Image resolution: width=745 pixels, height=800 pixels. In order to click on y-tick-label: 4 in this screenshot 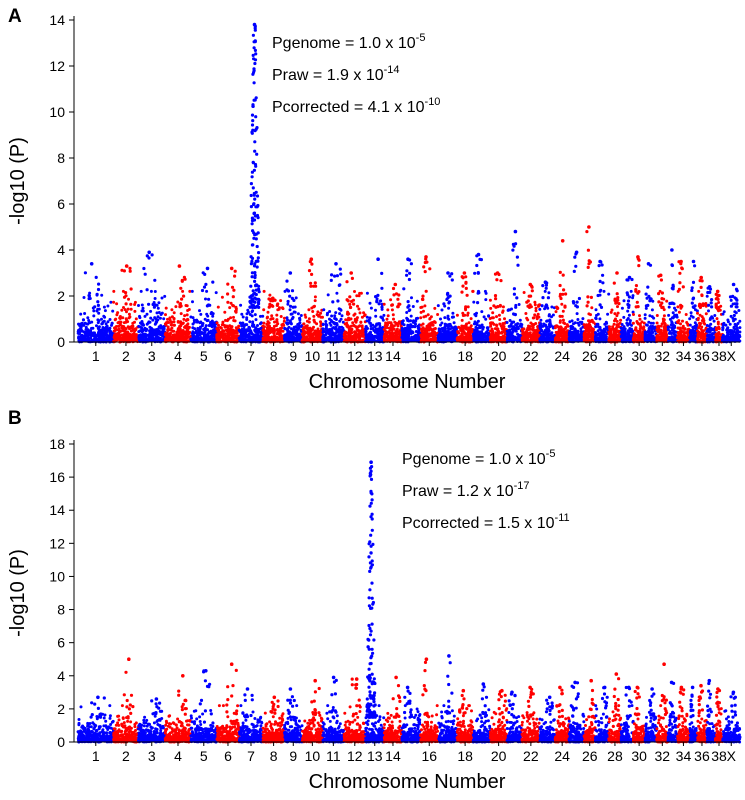, I will do `click(61, 250)`.